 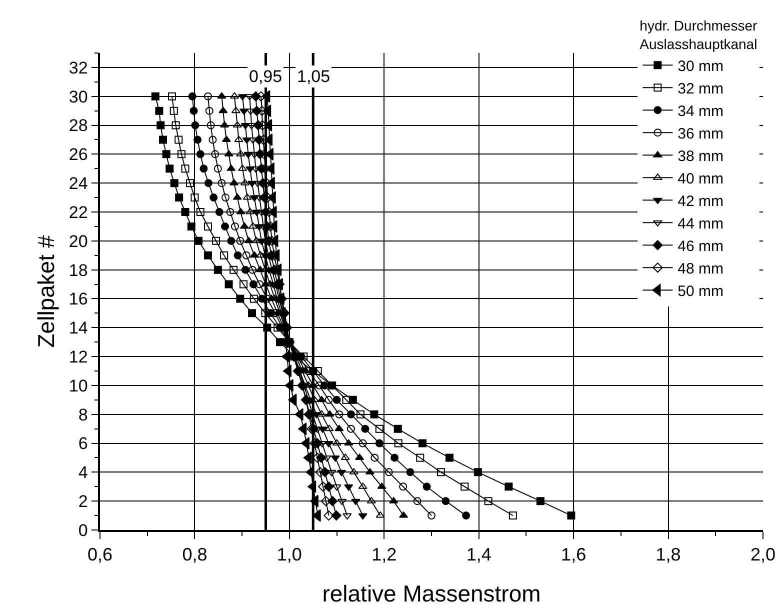 What do you see at coordinates (701, 133) in the screenshot?
I see `legend-label: 36 mm` at bounding box center [701, 133].